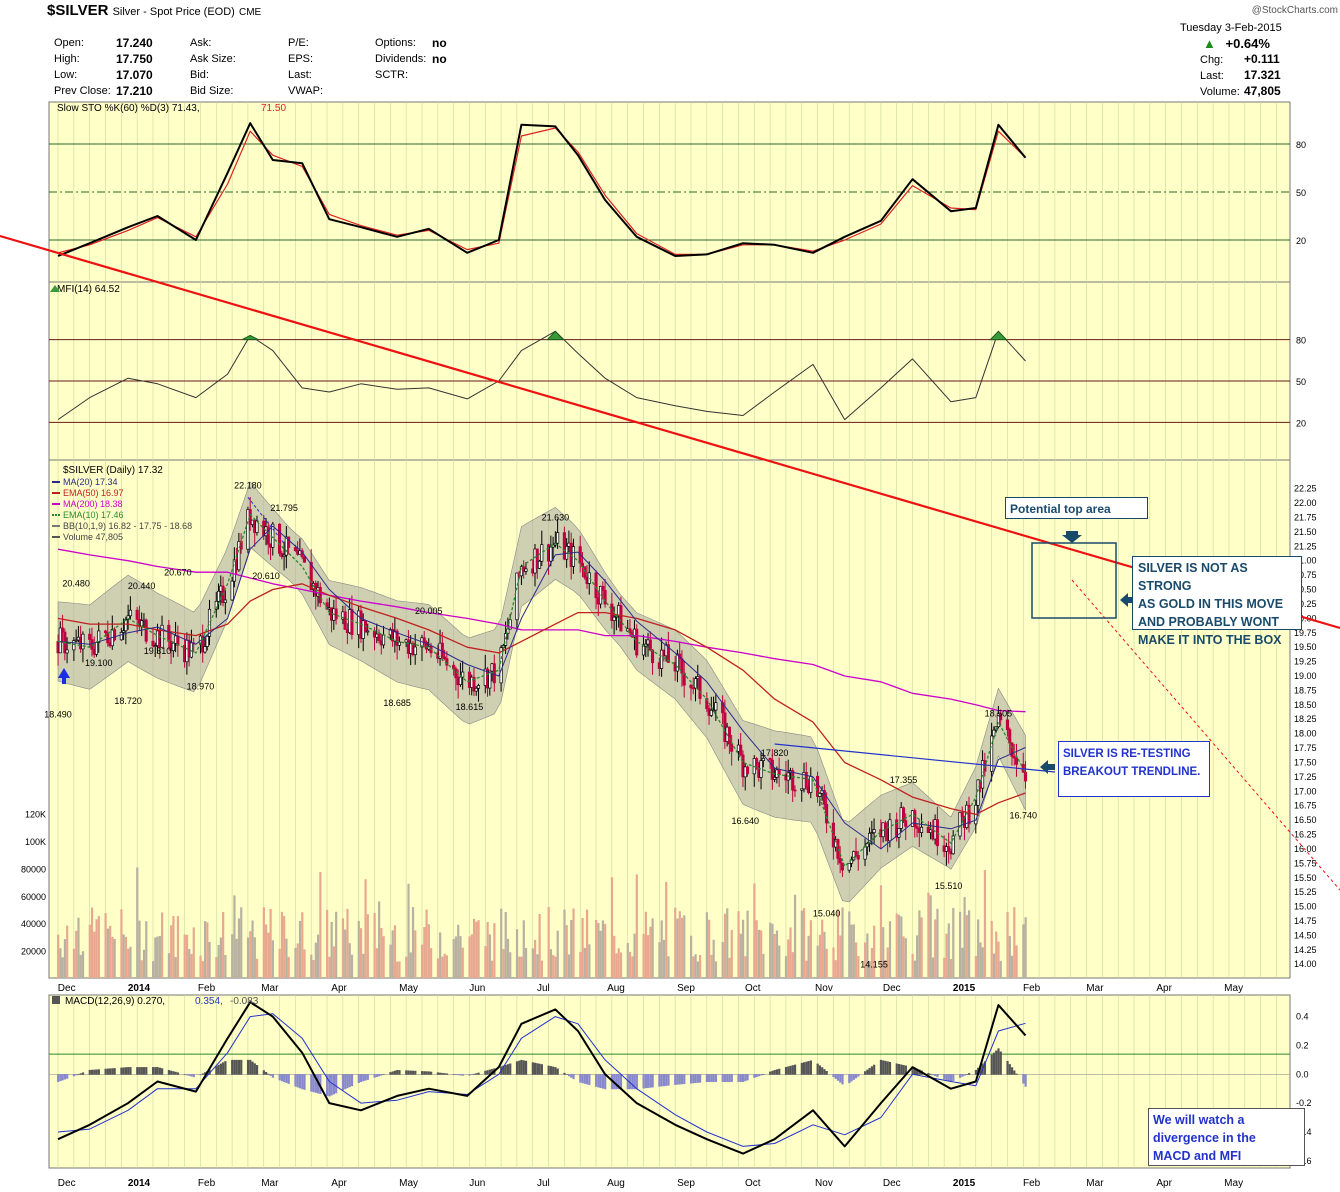 This screenshot has height=1192, width=1340. What do you see at coordinates (1305, 820) in the screenshot?
I see `price-y-tick: 16.50` at bounding box center [1305, 820].